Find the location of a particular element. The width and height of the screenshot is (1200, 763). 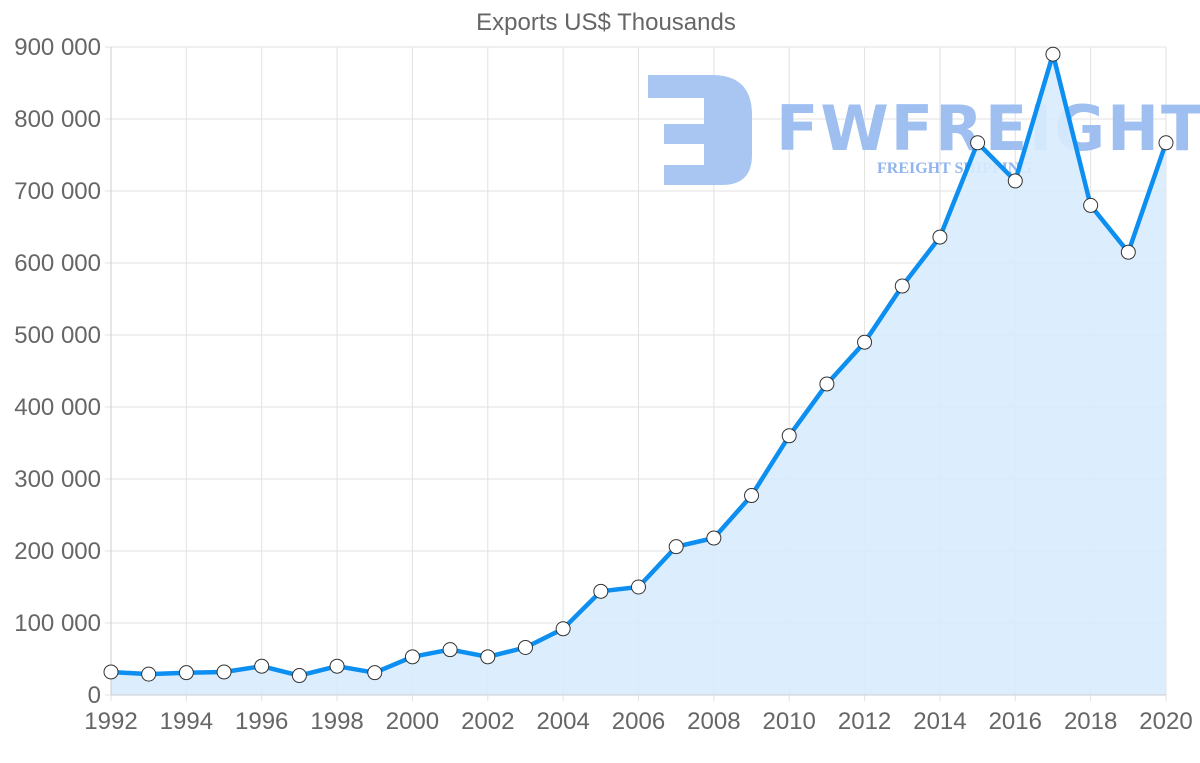

data-point-1997 is located at coordinates (299, 676).